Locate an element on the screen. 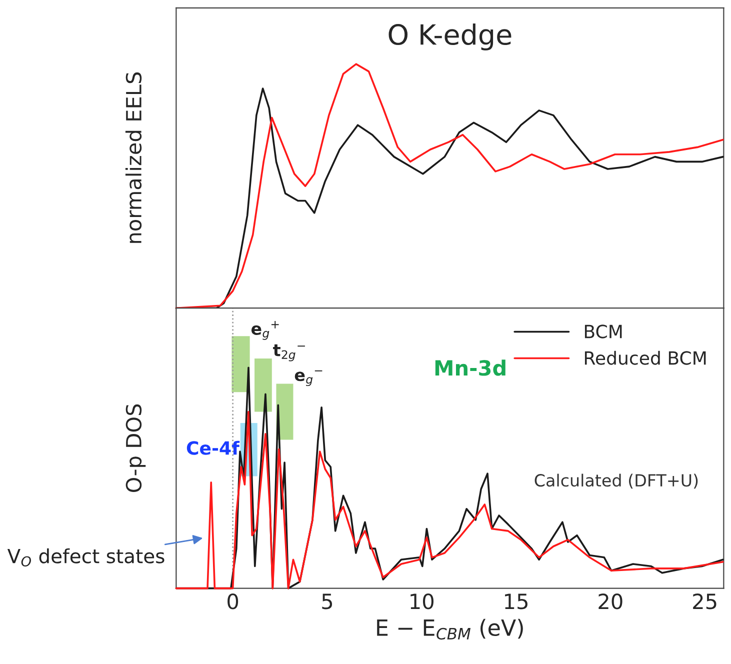 The width and height of the screenshot is (731, 664). band-label: t$_{2g}$$^{−}$ is located at coordinates (289, 353).